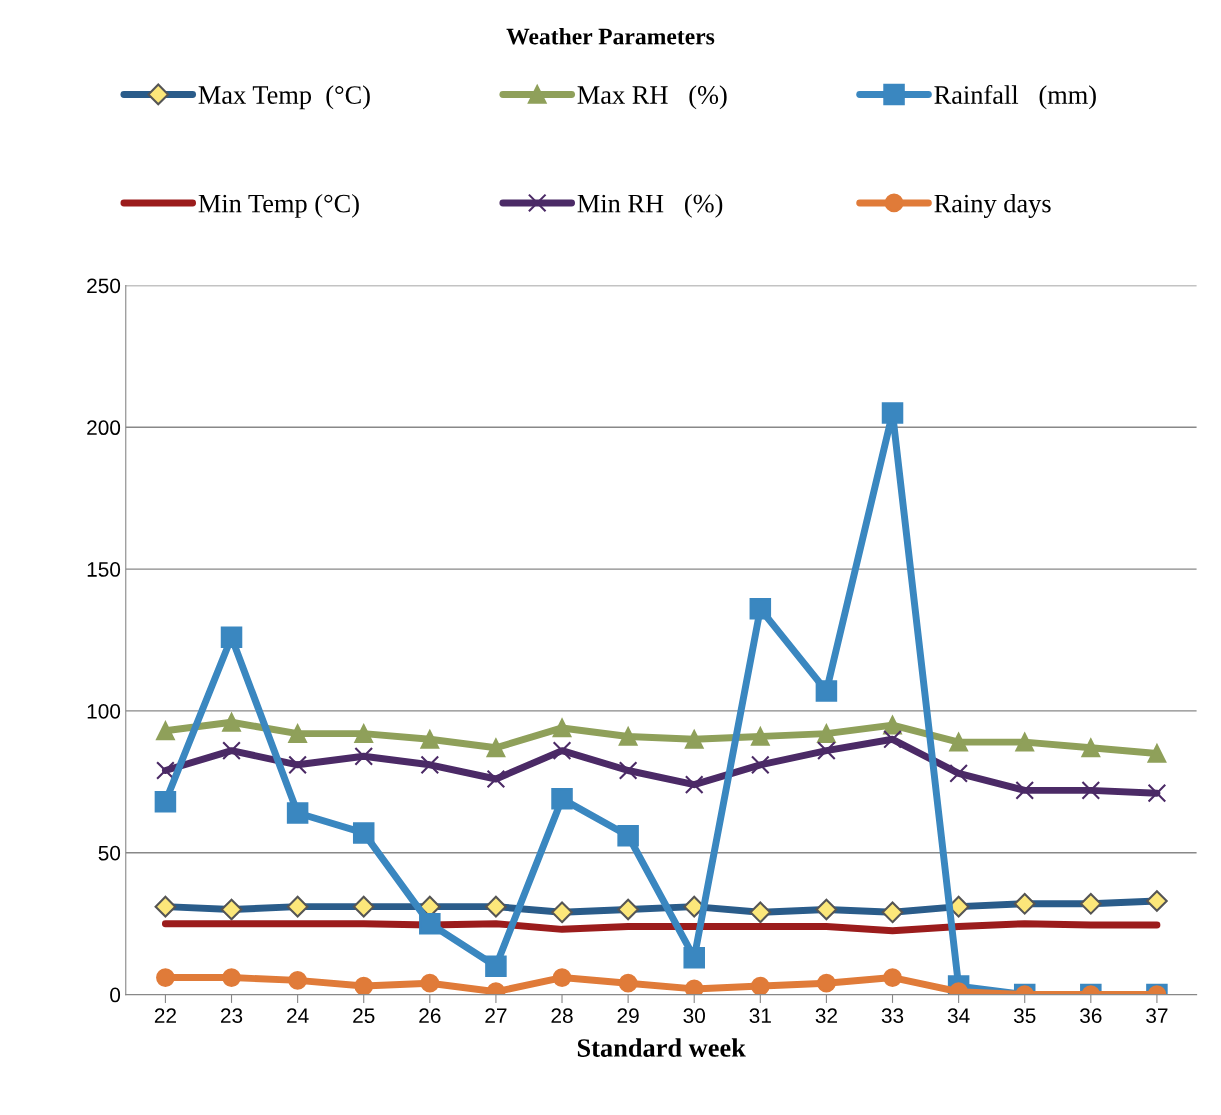 Image resolution: width=1221 pixels, height=1115 pixels. I want to click on x-tick-label: 32, so click(826, 1016).